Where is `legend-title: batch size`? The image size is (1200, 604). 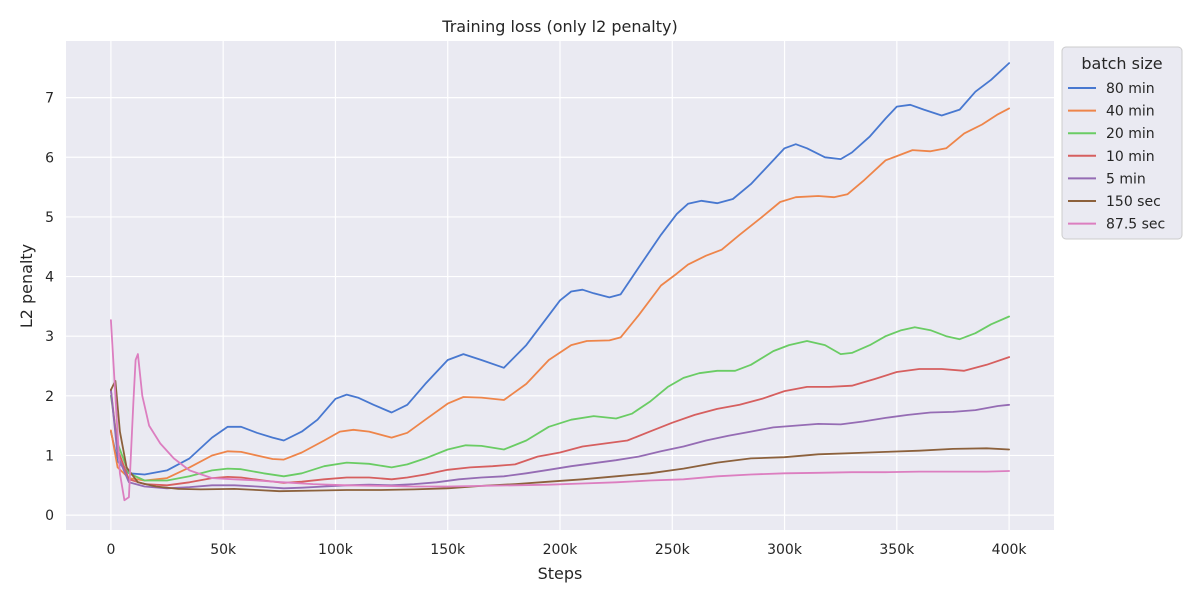
legend-title: batch size is located at coordinates (1121, 63).